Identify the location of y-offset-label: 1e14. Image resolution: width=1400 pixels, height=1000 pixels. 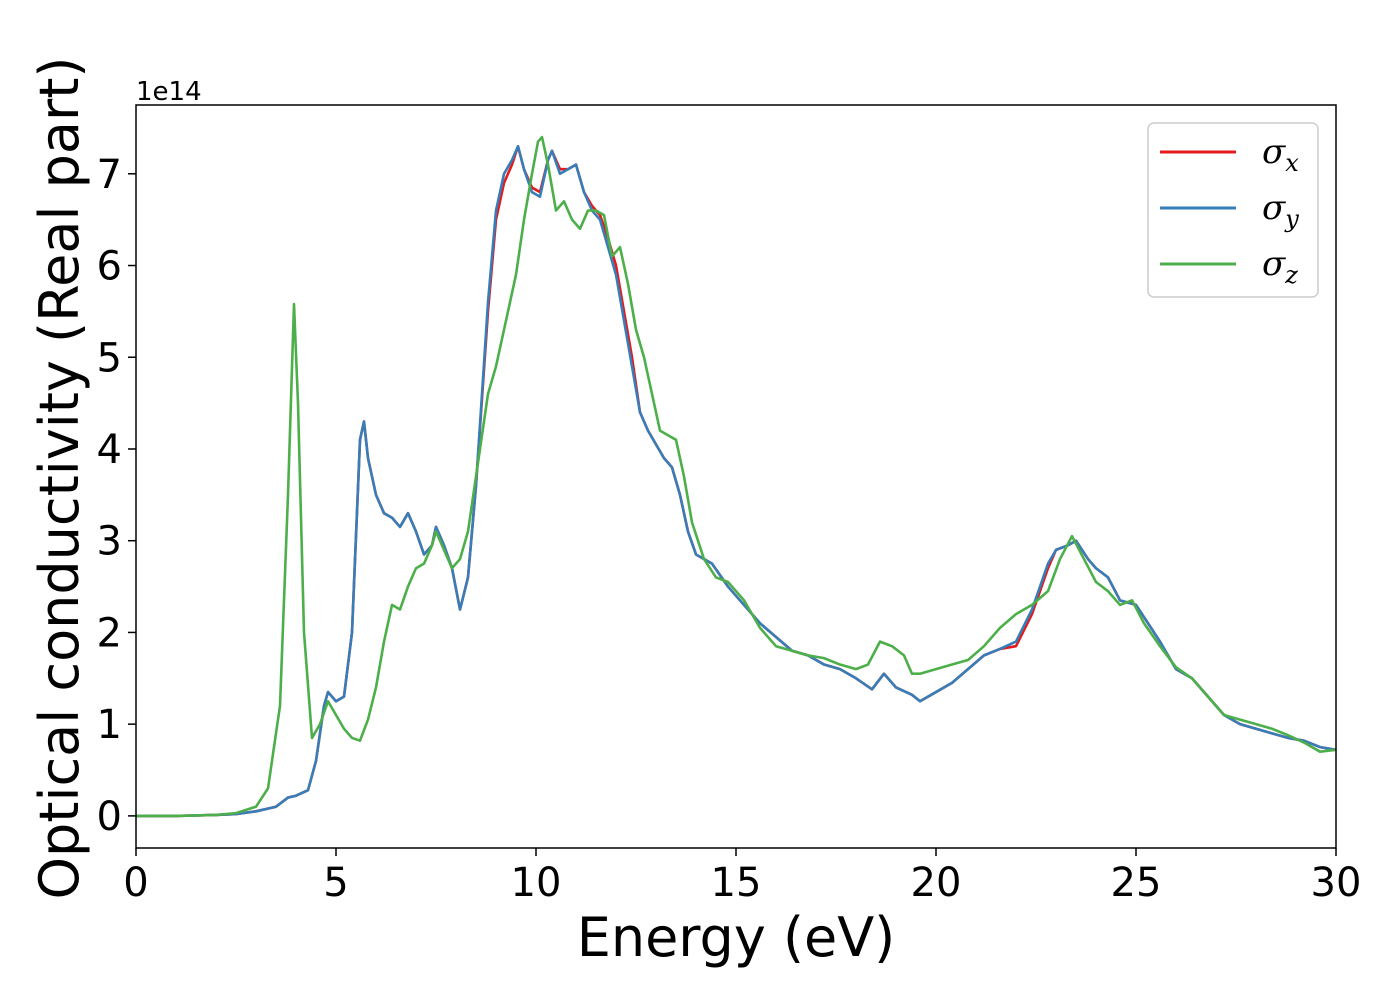
(169, 92).